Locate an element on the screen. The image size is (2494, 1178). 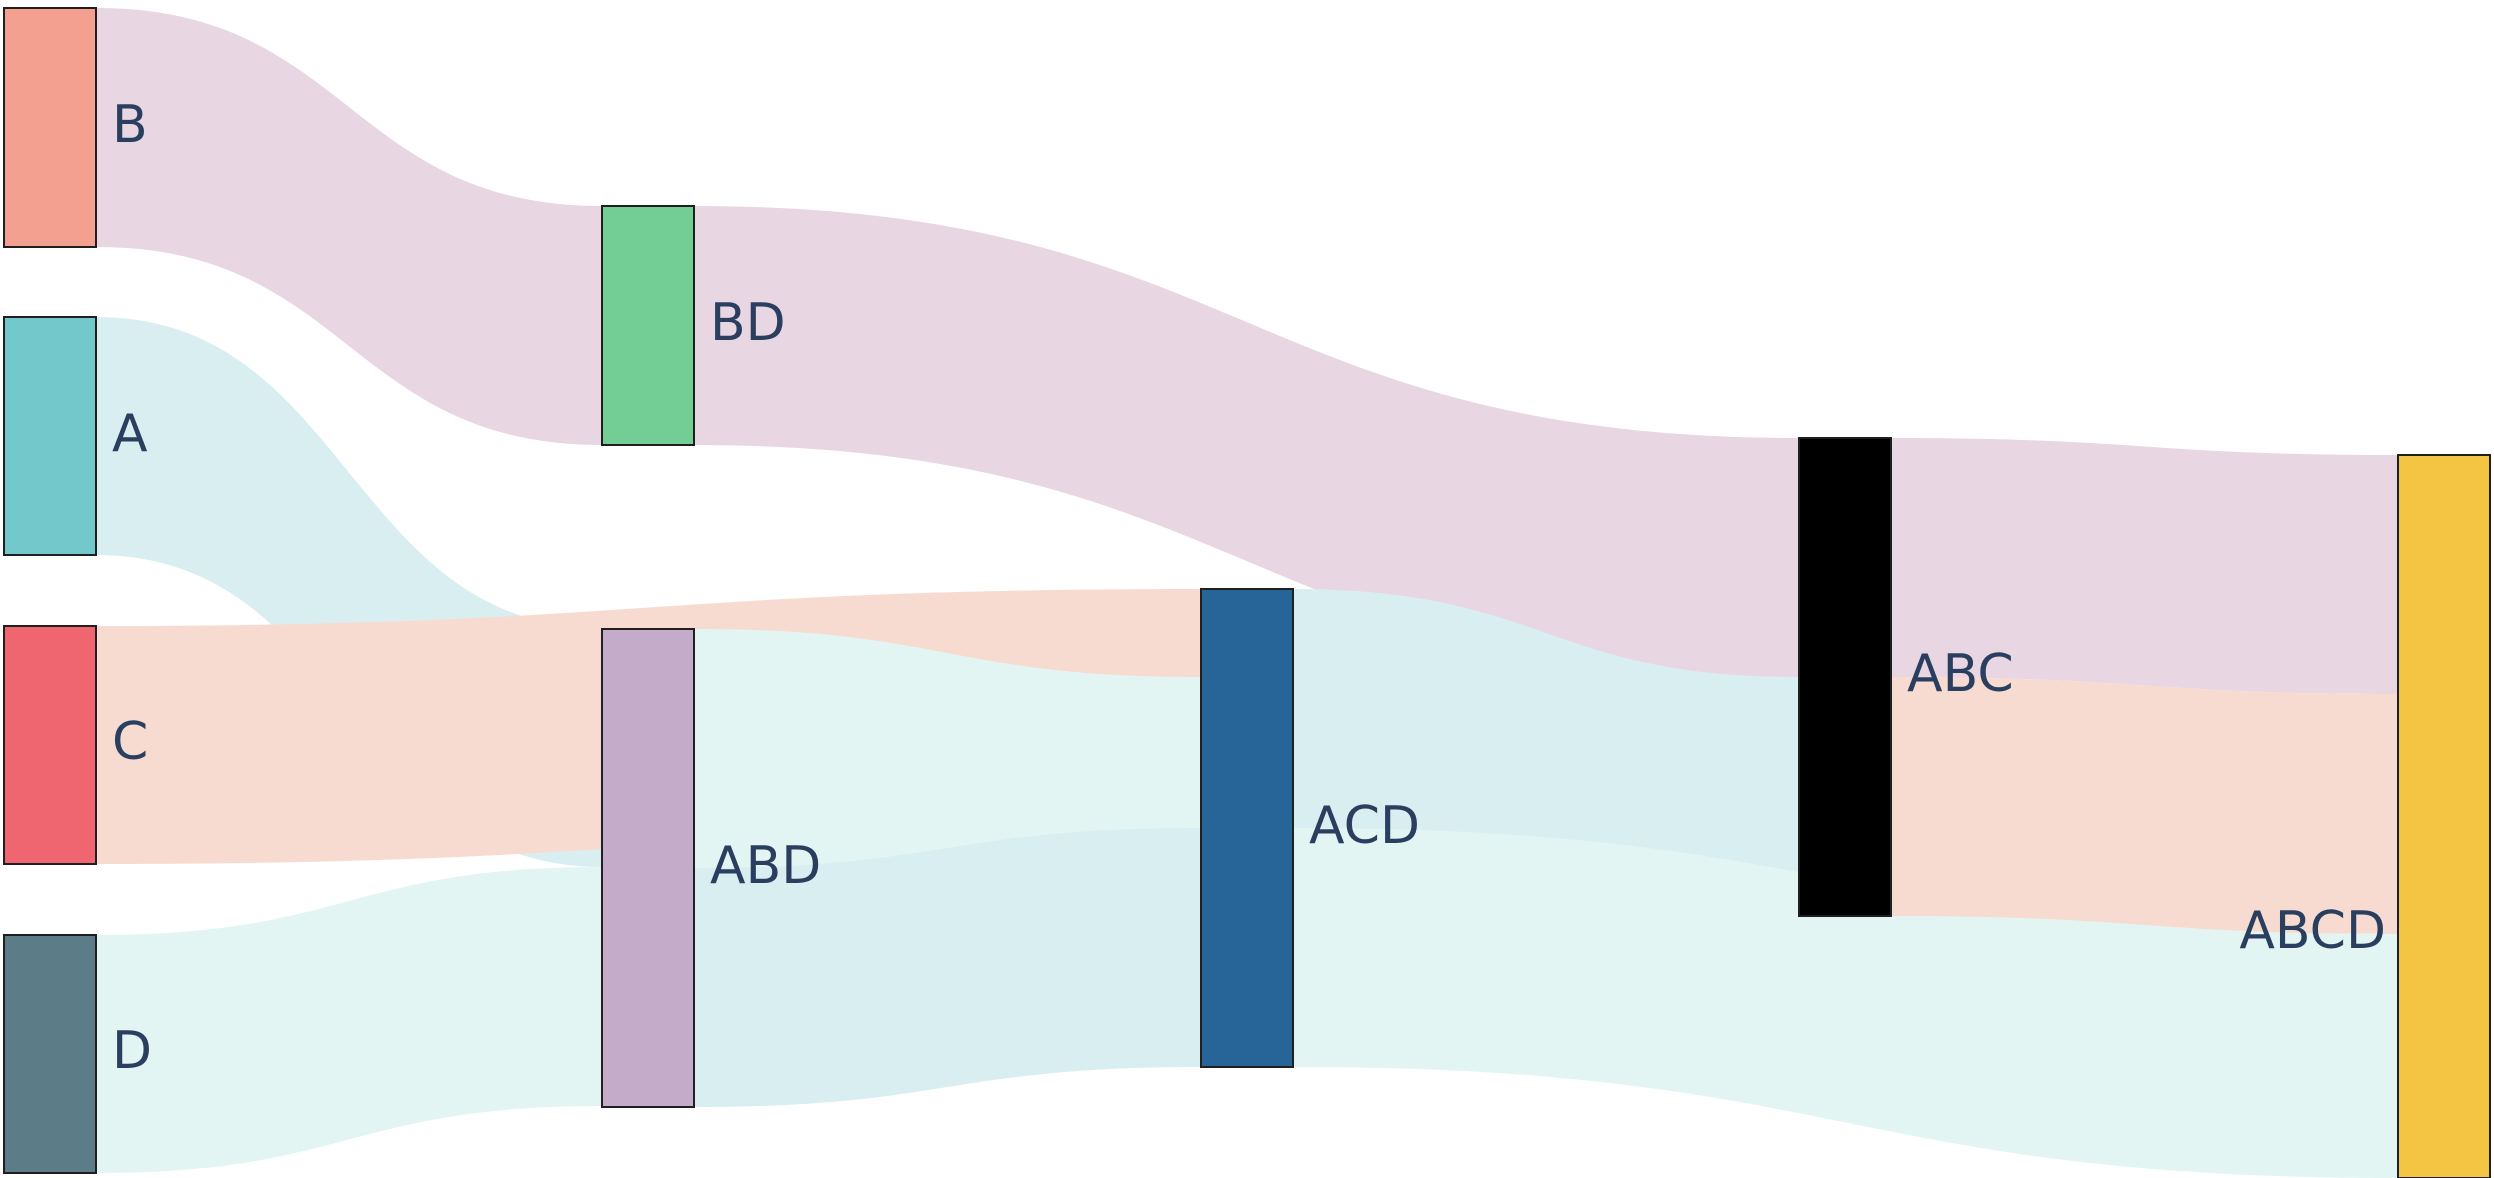
node-label-abc: ABC is located at coordinates (1960, 674).